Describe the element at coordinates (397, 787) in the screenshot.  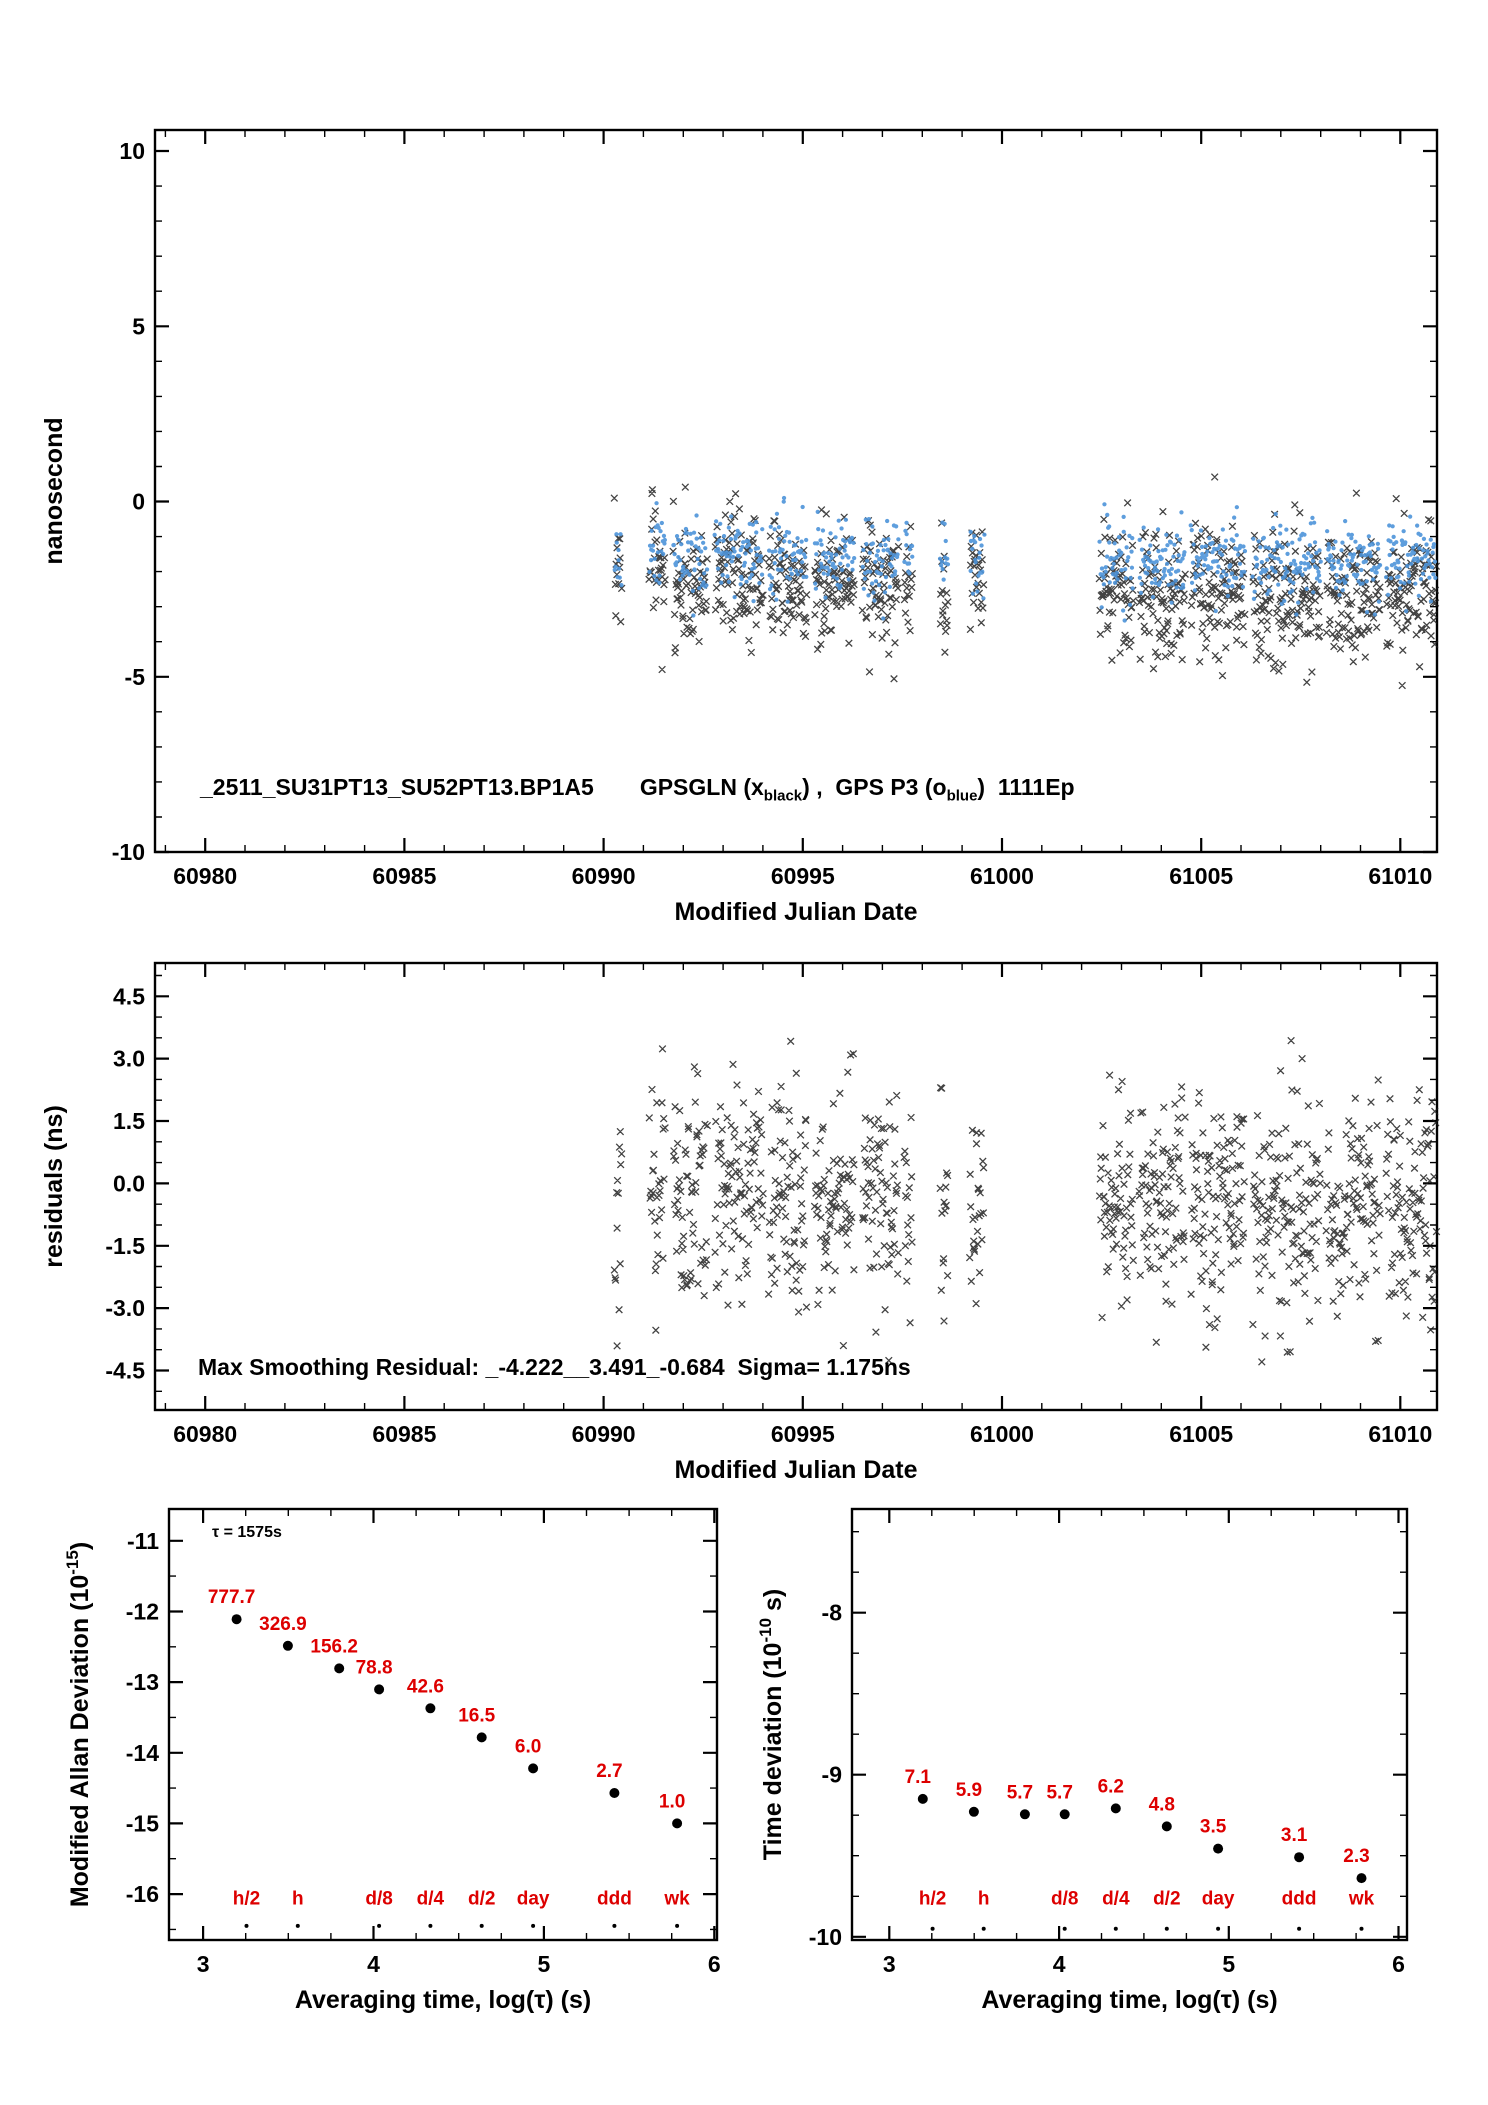
I see `file-id-label: _2511_SU31PT13_SU52PT13.BP1A5` at that location.